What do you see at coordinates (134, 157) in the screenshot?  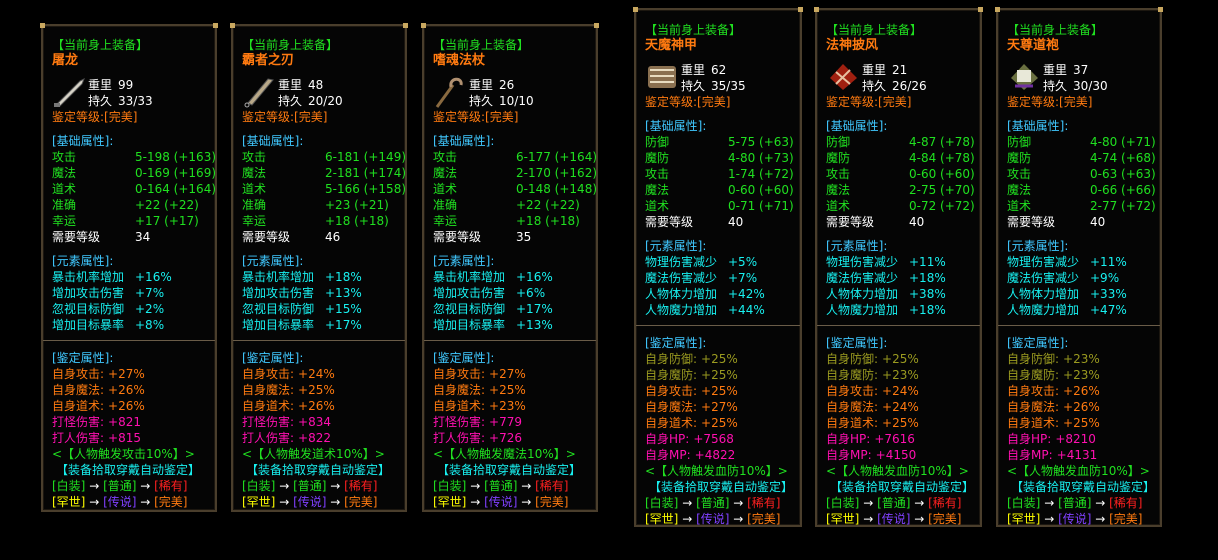 I see `basic-attribute-row: 攻击 5-198 (+163)` at bounding box center [134, 157].